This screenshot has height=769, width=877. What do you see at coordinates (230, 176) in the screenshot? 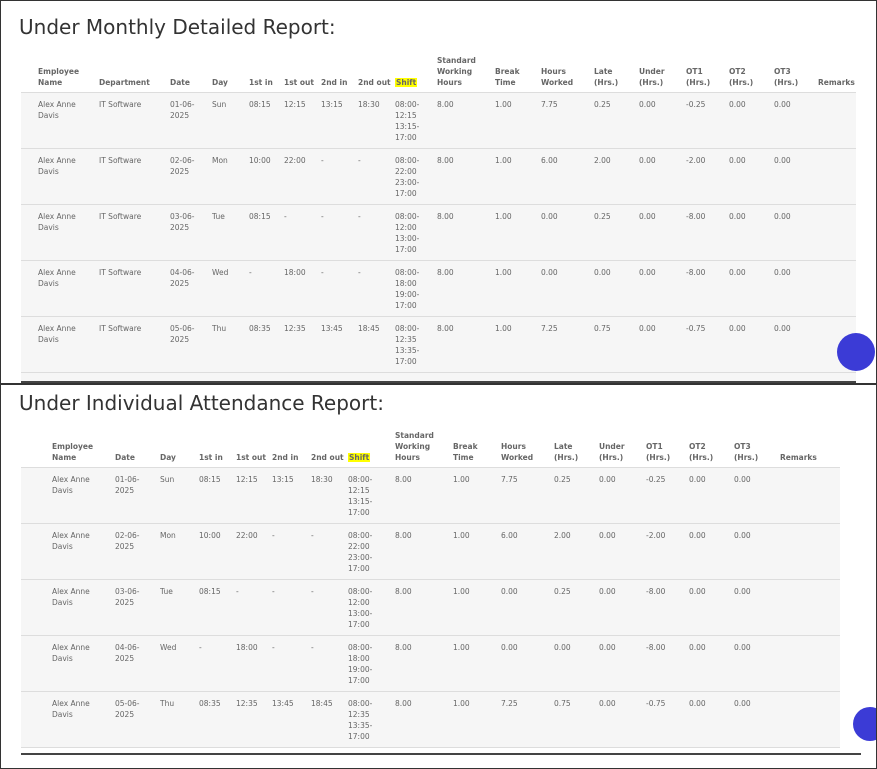
I see `table-cell: Mon` at bounding box center [230, 176].